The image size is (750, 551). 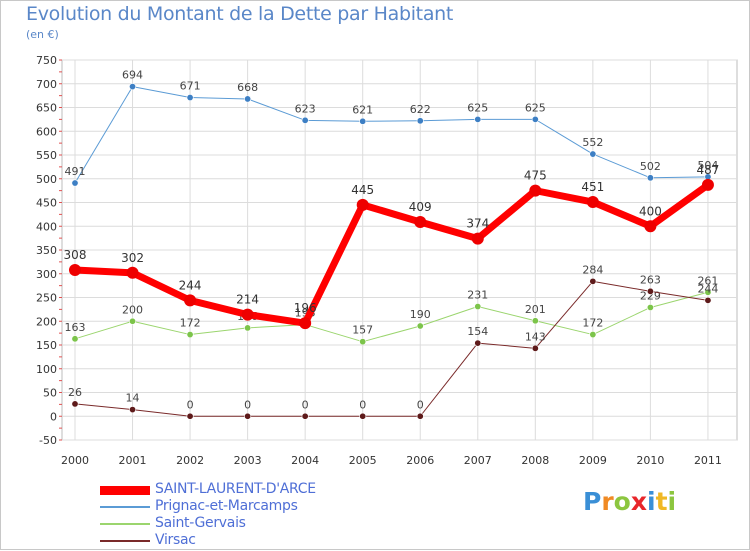 I want to click on y-tick-label: 350, so click(x=46, y=250).